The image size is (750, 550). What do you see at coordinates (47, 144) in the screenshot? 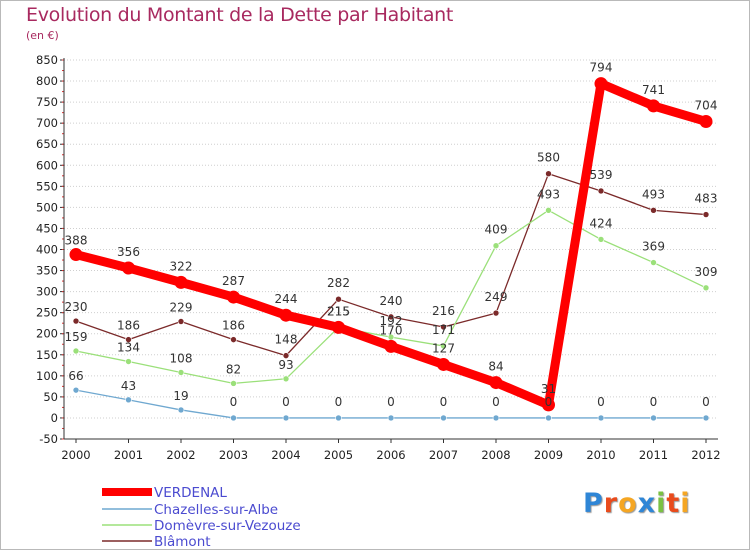
I see `y-tick-label: 650` at bounding box center [47, 144].